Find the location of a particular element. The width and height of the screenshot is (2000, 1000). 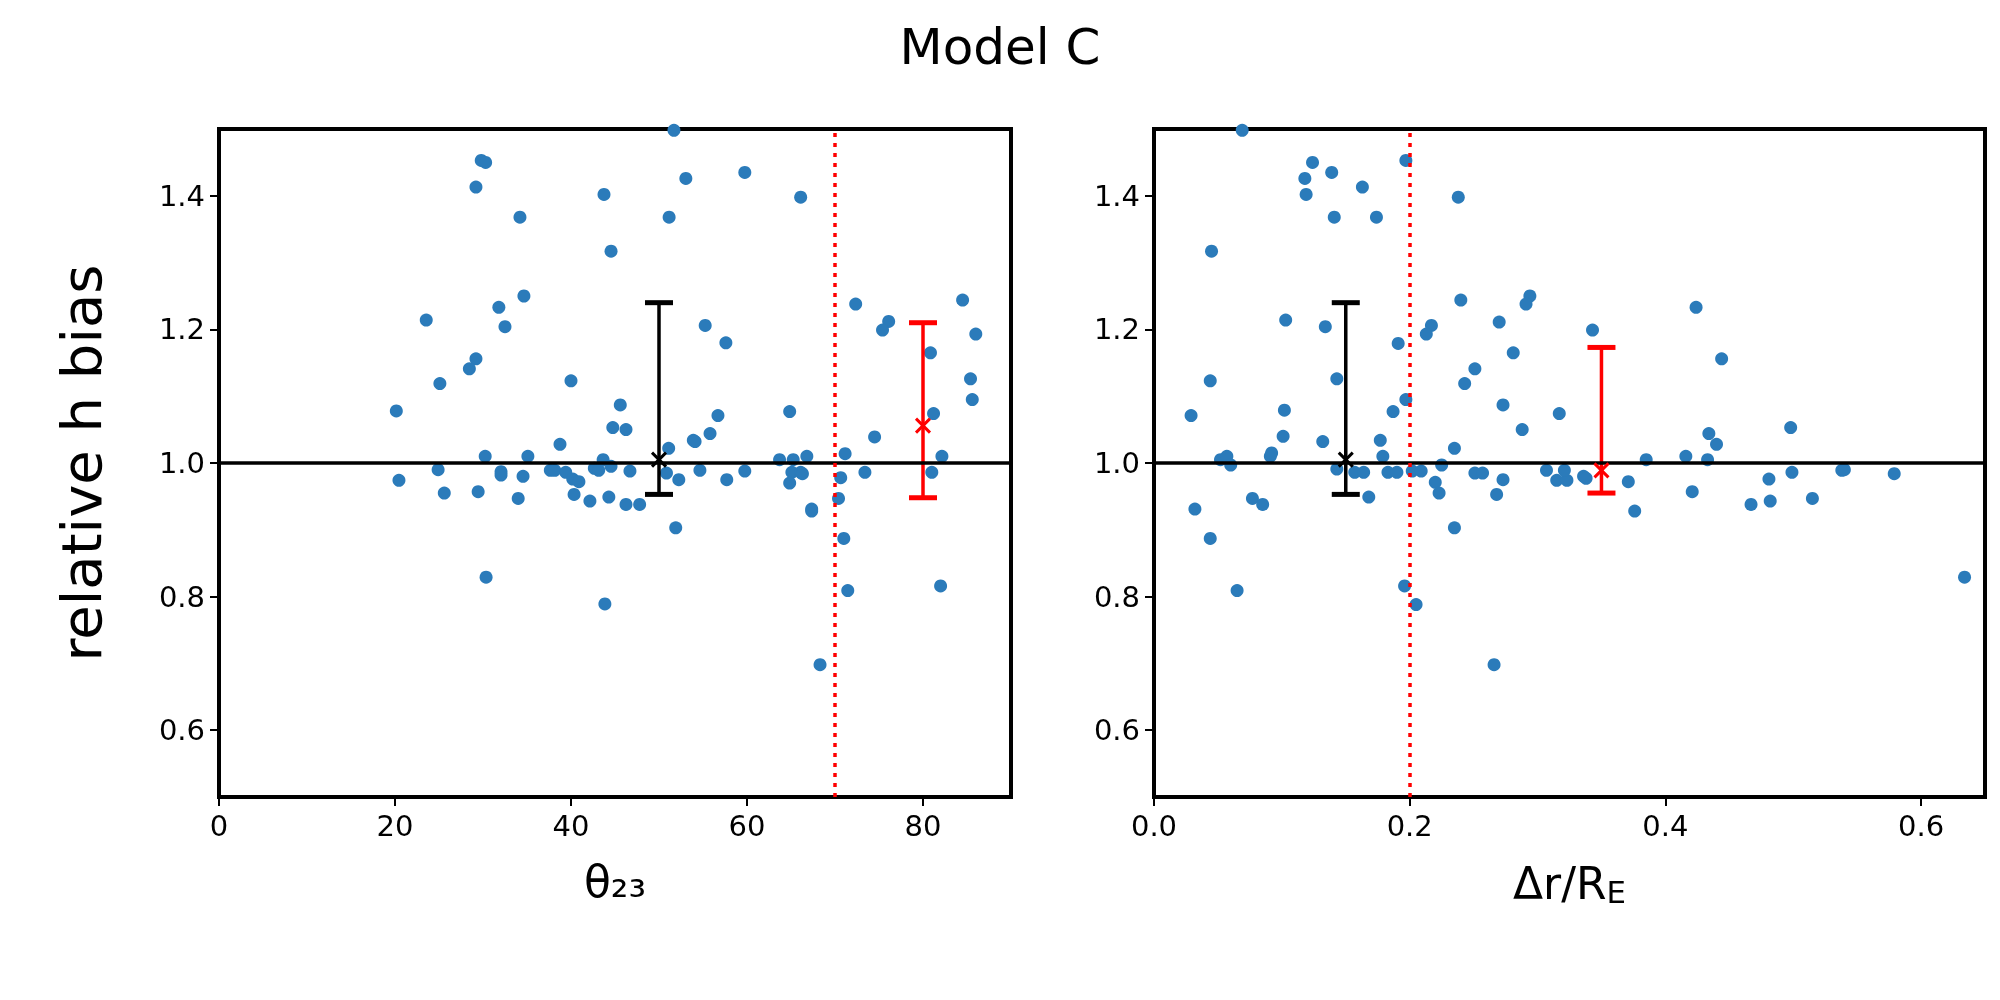

x-tick-label: 80 is located at coordinates (923, 825).